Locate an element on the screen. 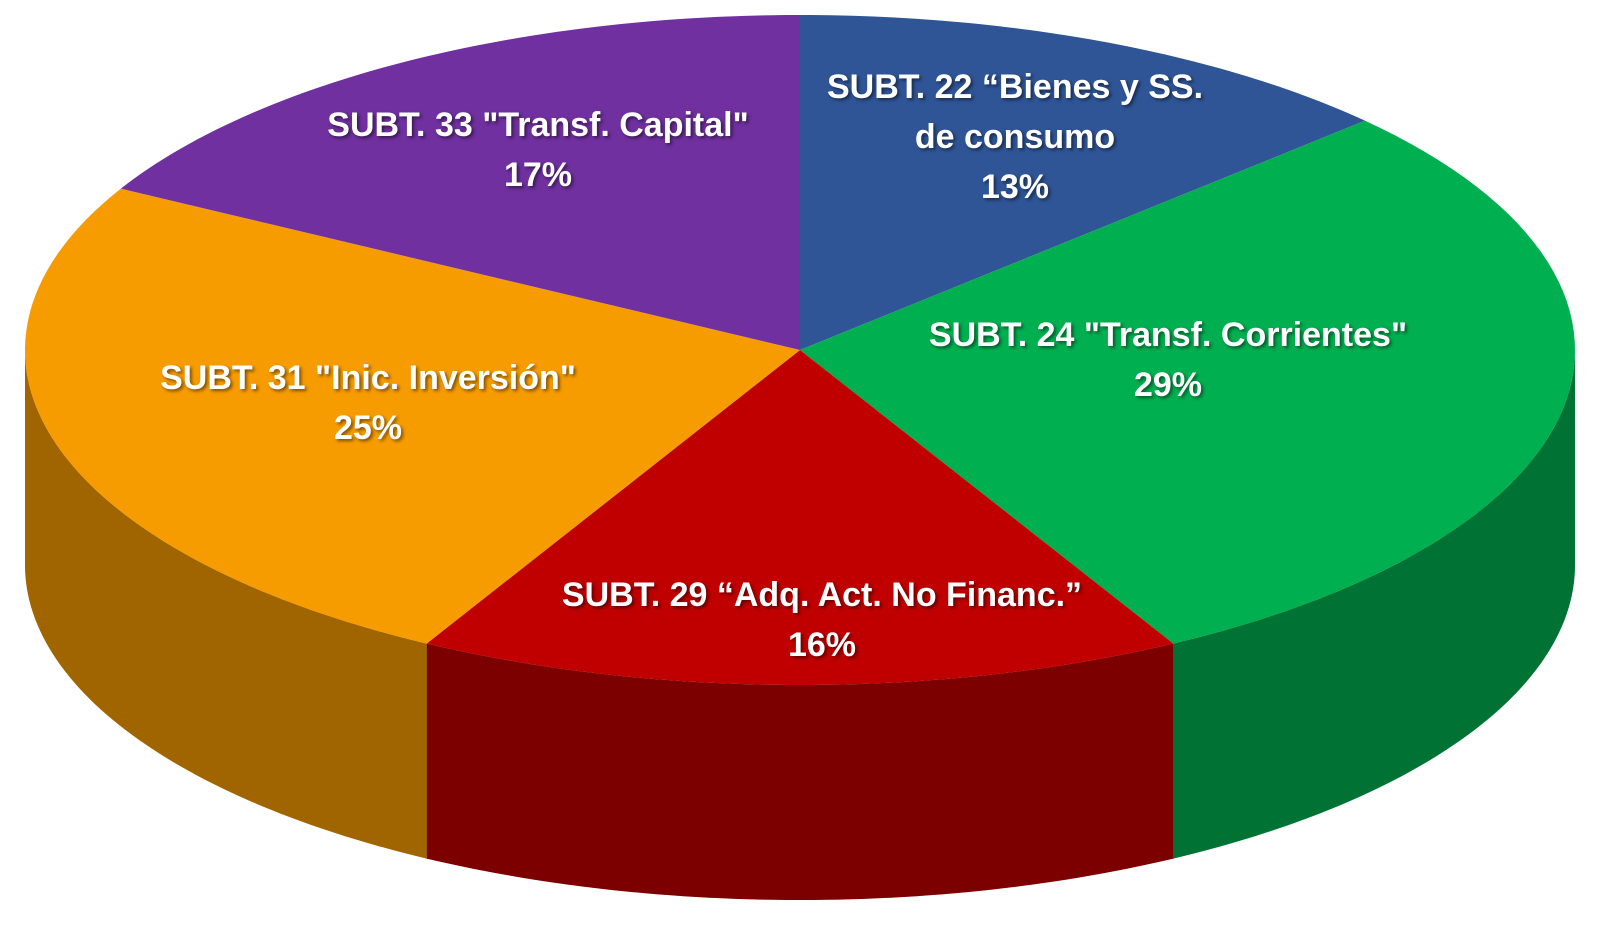 This screenshot has height=943, width=1615. value-label: 16% is located at coordinates (822, 645).